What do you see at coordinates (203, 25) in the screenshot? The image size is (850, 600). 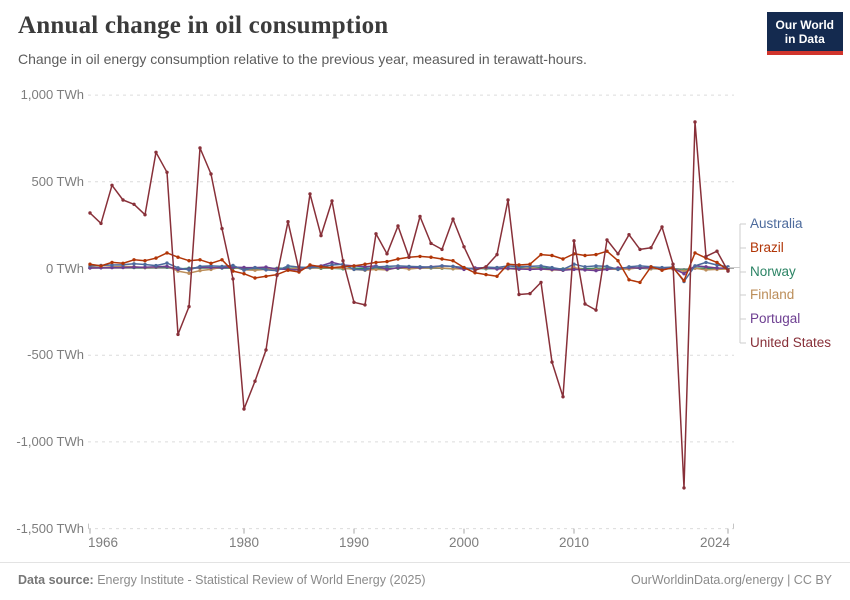 I see `page-title: Annual change in oil consumption` at bounding box center [203, 25].